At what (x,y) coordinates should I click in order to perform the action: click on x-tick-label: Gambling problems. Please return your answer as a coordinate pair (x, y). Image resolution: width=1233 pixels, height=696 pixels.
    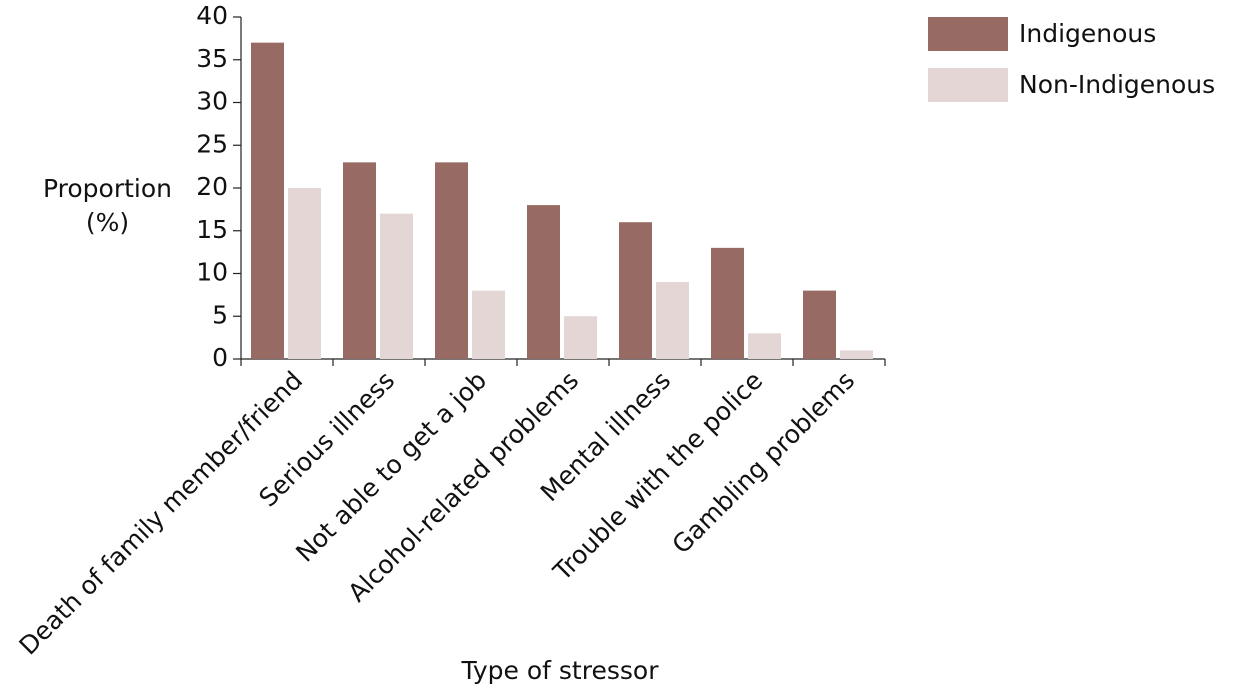
    Looking at the image, I should click on (763, 463).